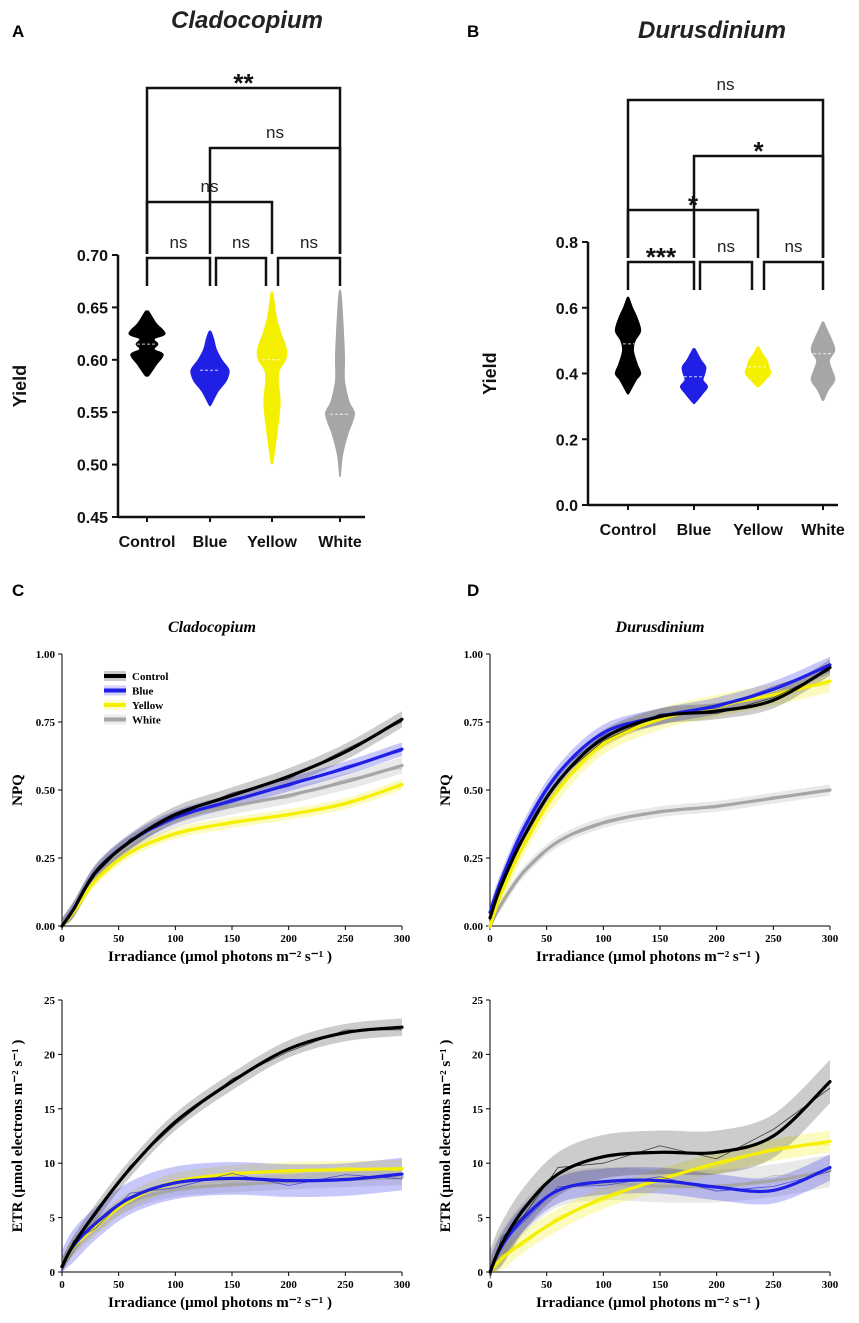 This screenshot has height=1323, width=859. Describe the element at coordinates (628, 530) in the screenshot. I see `x-tick-label-control: Control` at that location.